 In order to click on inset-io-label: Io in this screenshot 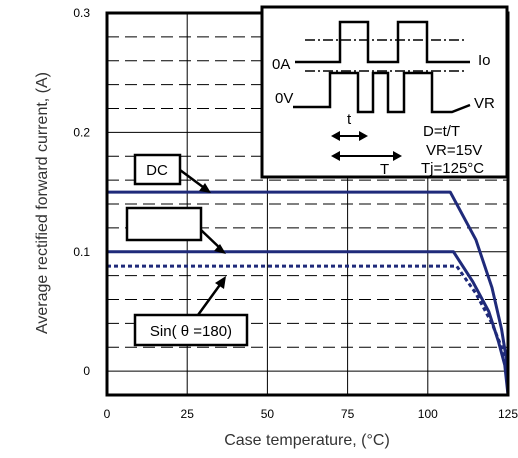, I will do `click(484, 60)`.